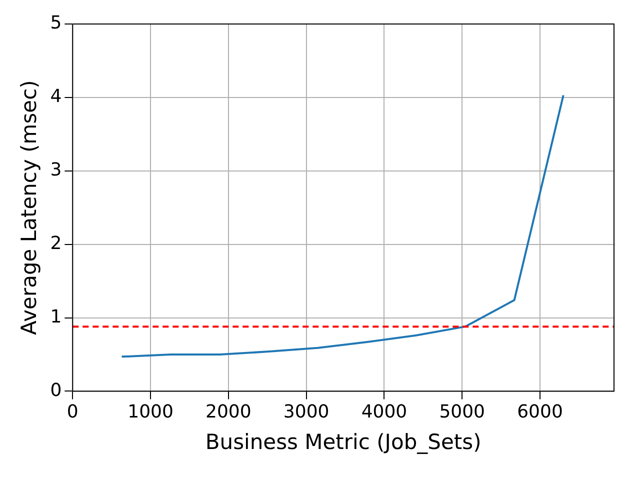 The height and width of the screenshot is (480, 640). I want to click on y-tick-label: 3, so click(56, 170).